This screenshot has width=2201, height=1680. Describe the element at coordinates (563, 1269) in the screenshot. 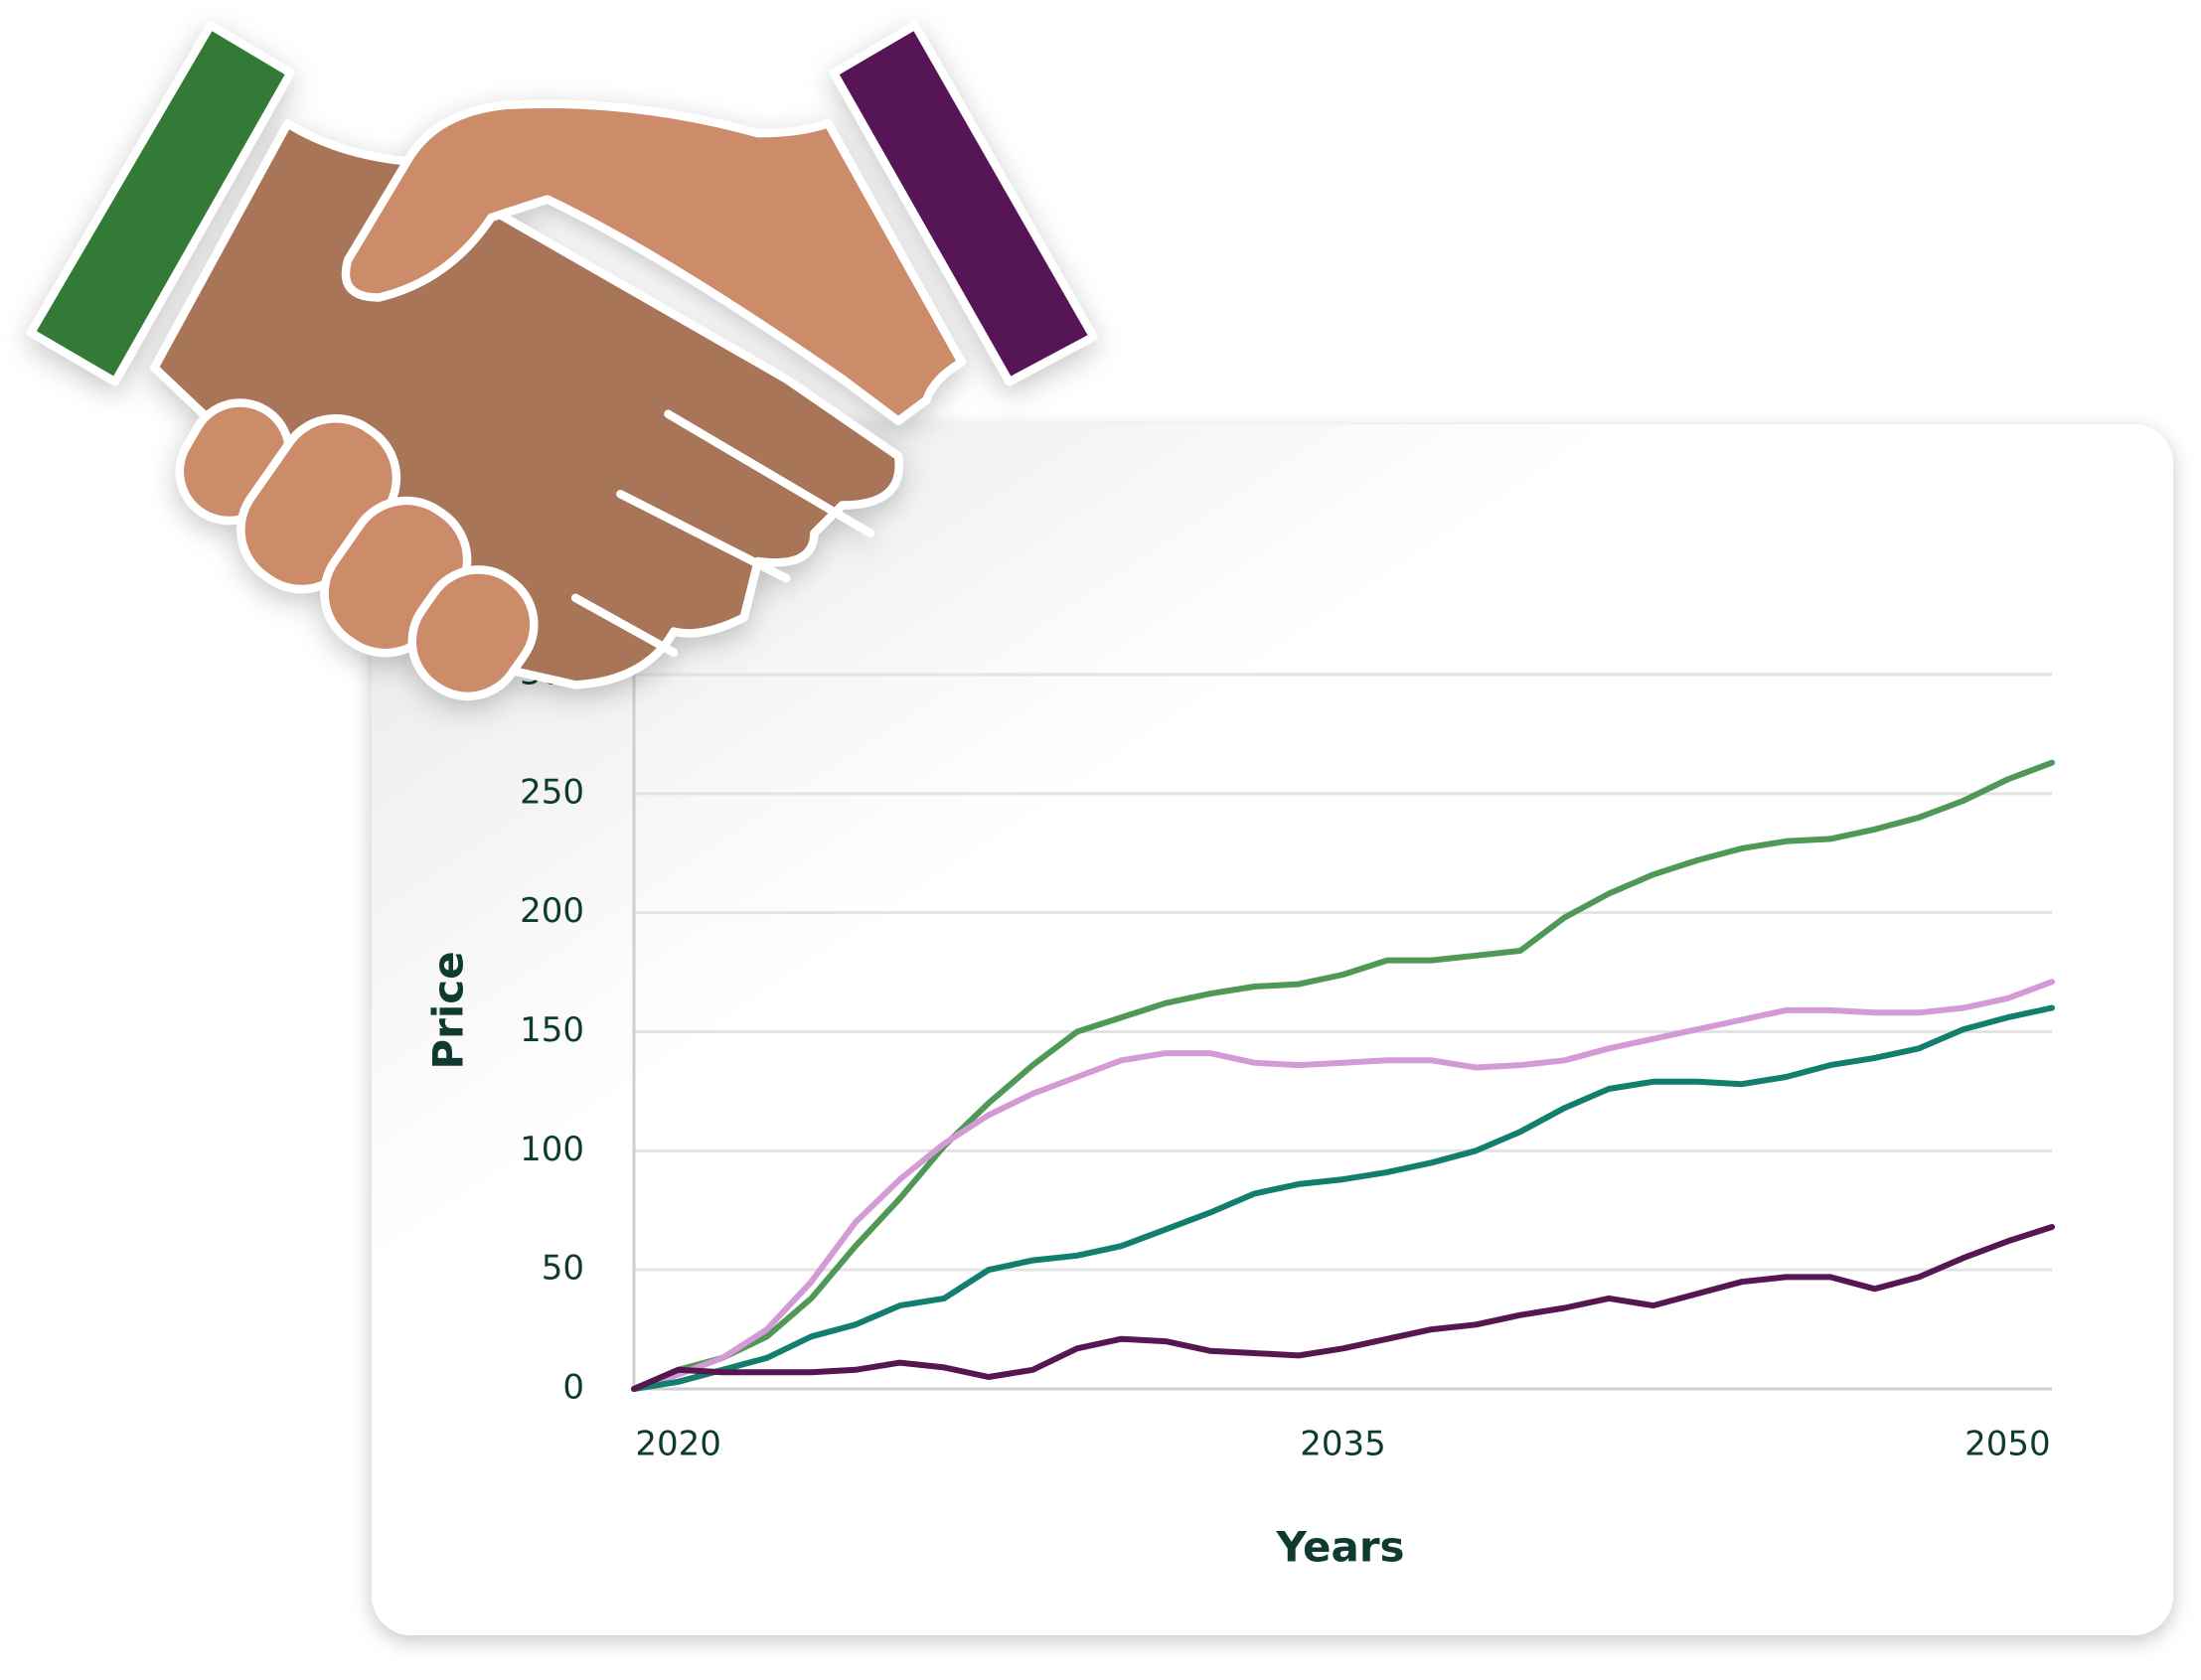

I see `y-tick-label: 50` at that location.